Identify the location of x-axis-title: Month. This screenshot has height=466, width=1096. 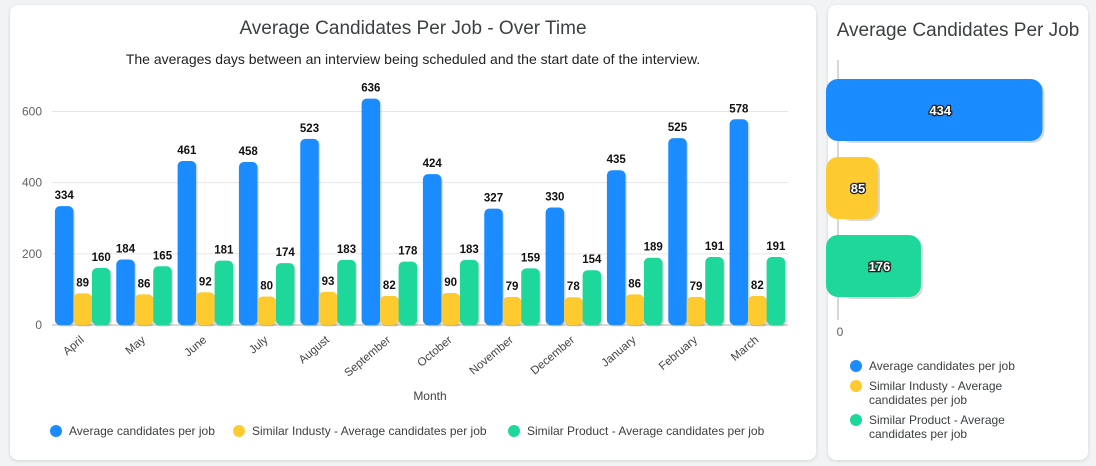
(429, 396).